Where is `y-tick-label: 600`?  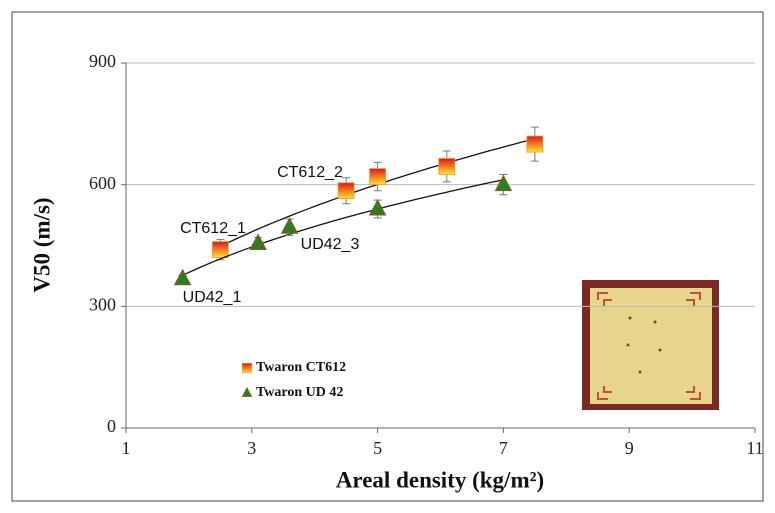 y-tick-label: 600 is located at coordinates (102, 183).